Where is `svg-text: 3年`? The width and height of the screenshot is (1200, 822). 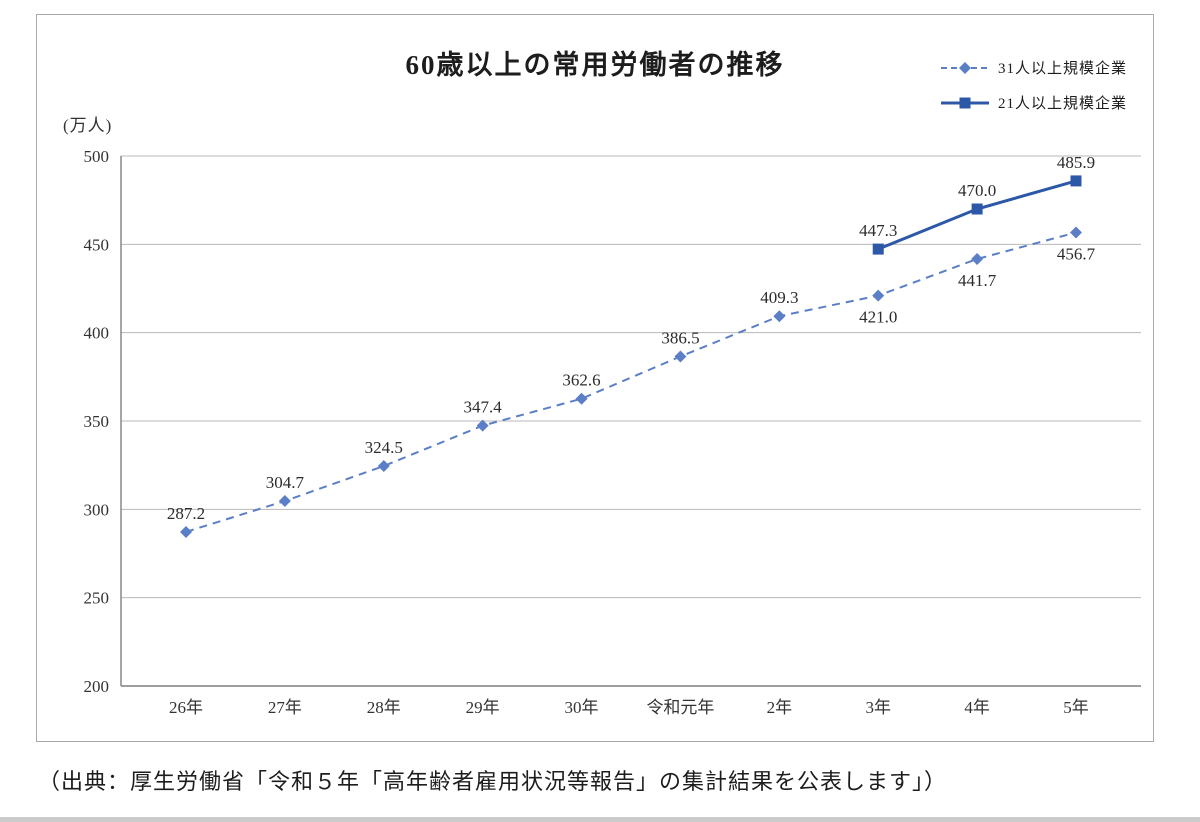 svg-text: 3年 is located at coordinates (878, 707).